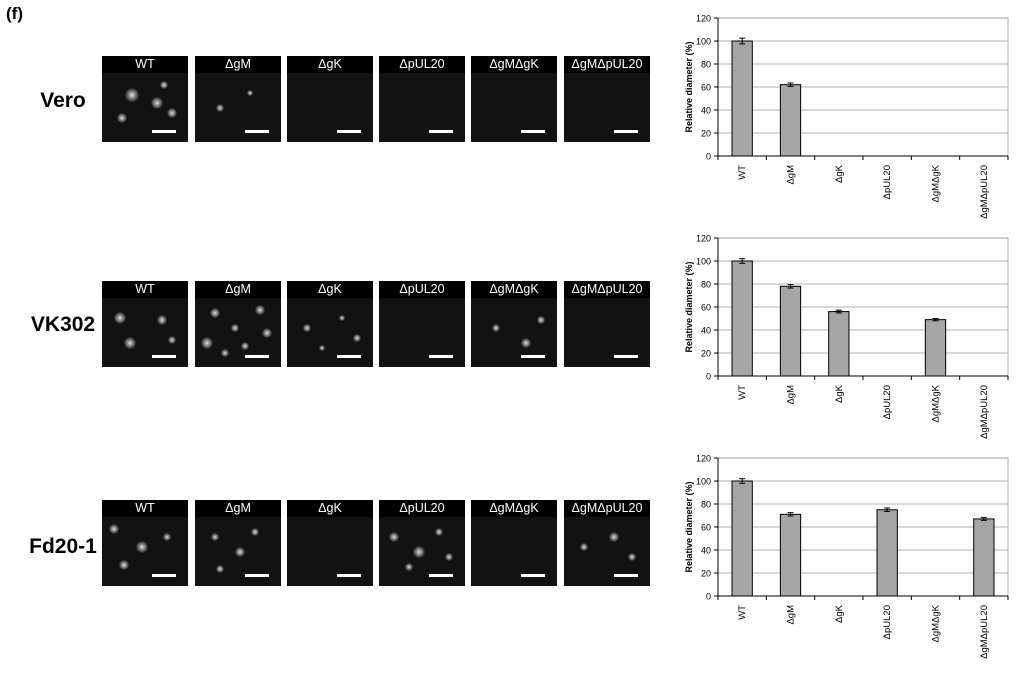  I want to click on x-tick-label: WT, so click(742, 392).